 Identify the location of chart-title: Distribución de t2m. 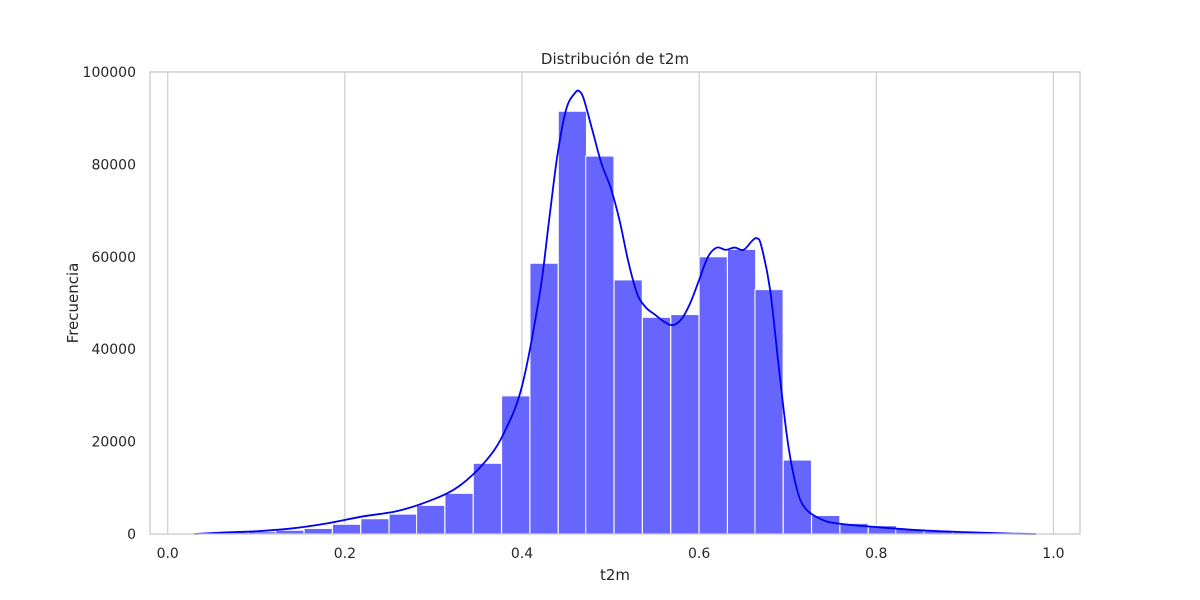
(615, 59).